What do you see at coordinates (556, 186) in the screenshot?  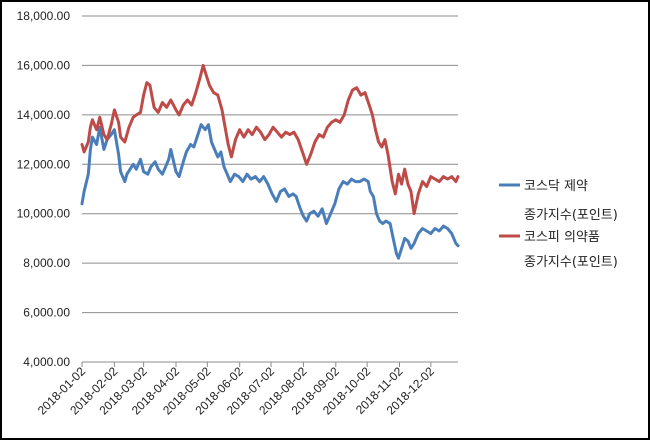 I see `legend-label-kosdaq-line1: 코스닥 제약` at bounding box center [556, 186].